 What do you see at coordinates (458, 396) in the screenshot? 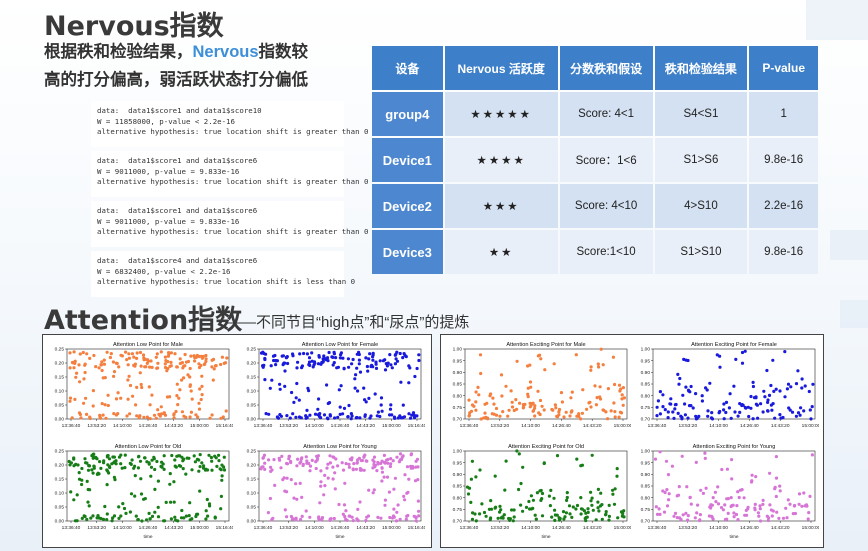
I see `y-tick-label: 0.80` at bounding box center [458, 396].